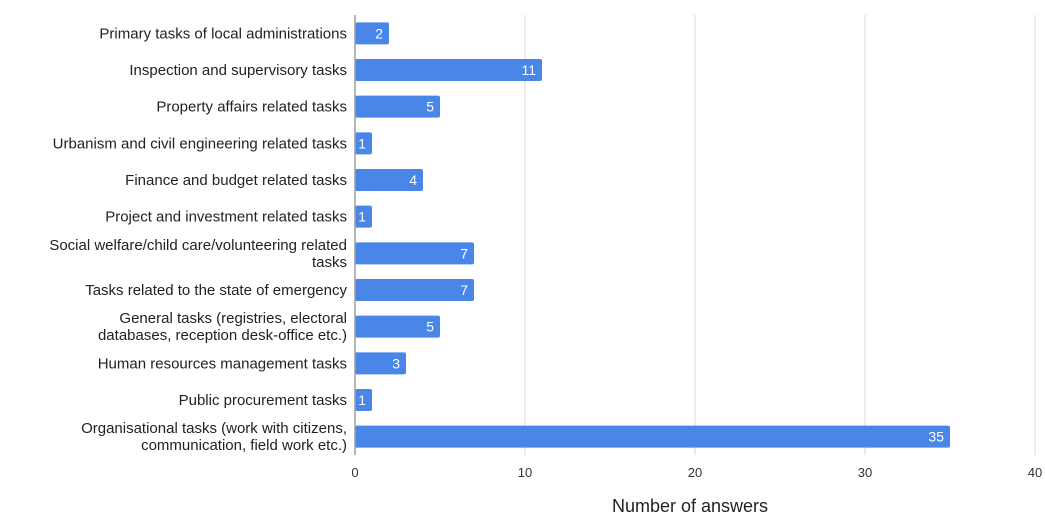 This screenshot has width=1045, height=525. I want to click on bar-value-label: 35, so click(936, 437).